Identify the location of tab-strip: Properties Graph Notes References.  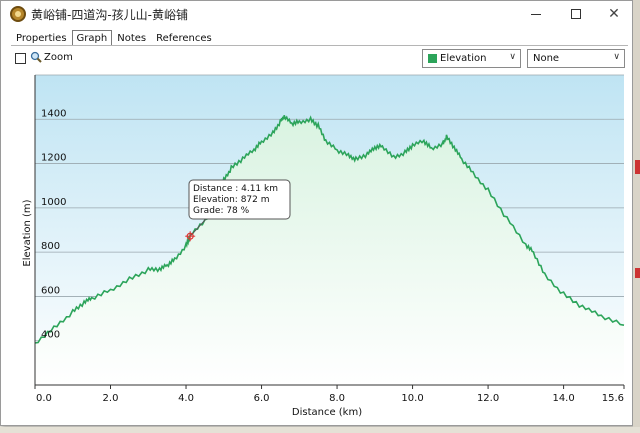
(114, 37).